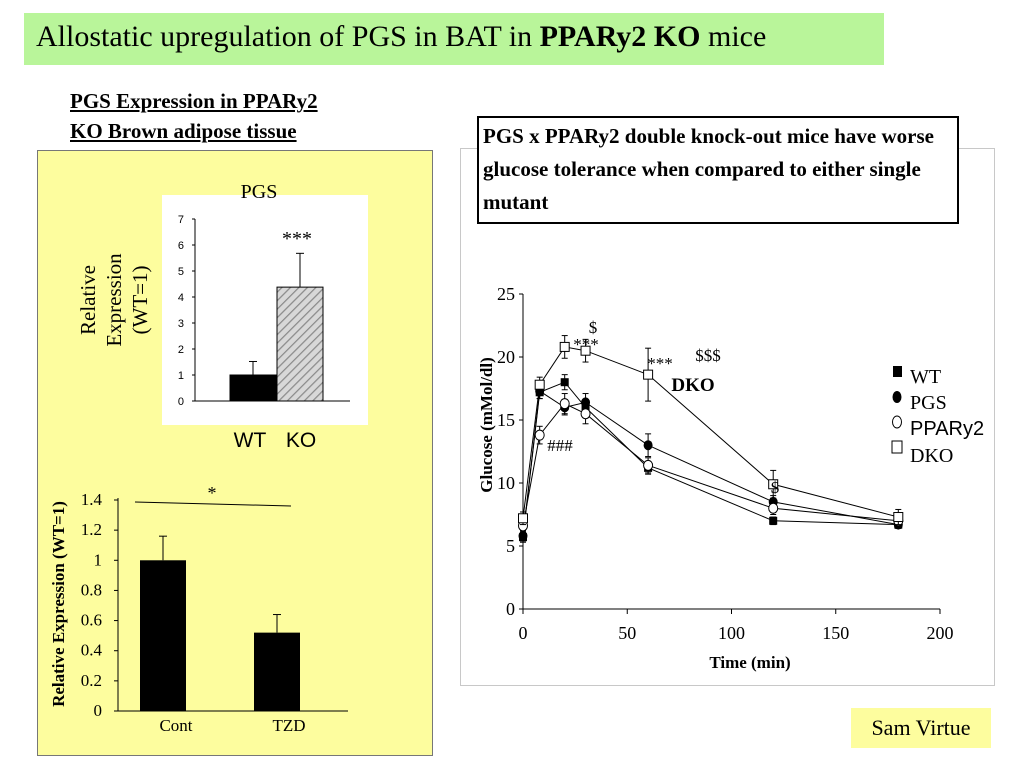  I want to click on tzd-y-ticks: 0 0.2 0.4 0.6 0.8 1 1.2 1.4, so click(99, 605).